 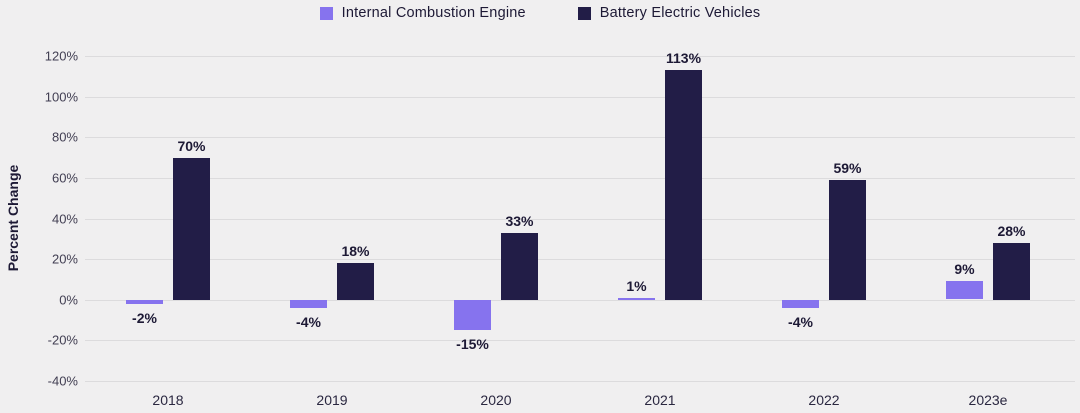 I want to click on x-axis-tick-label: 2020, so click(x=496, y=400).